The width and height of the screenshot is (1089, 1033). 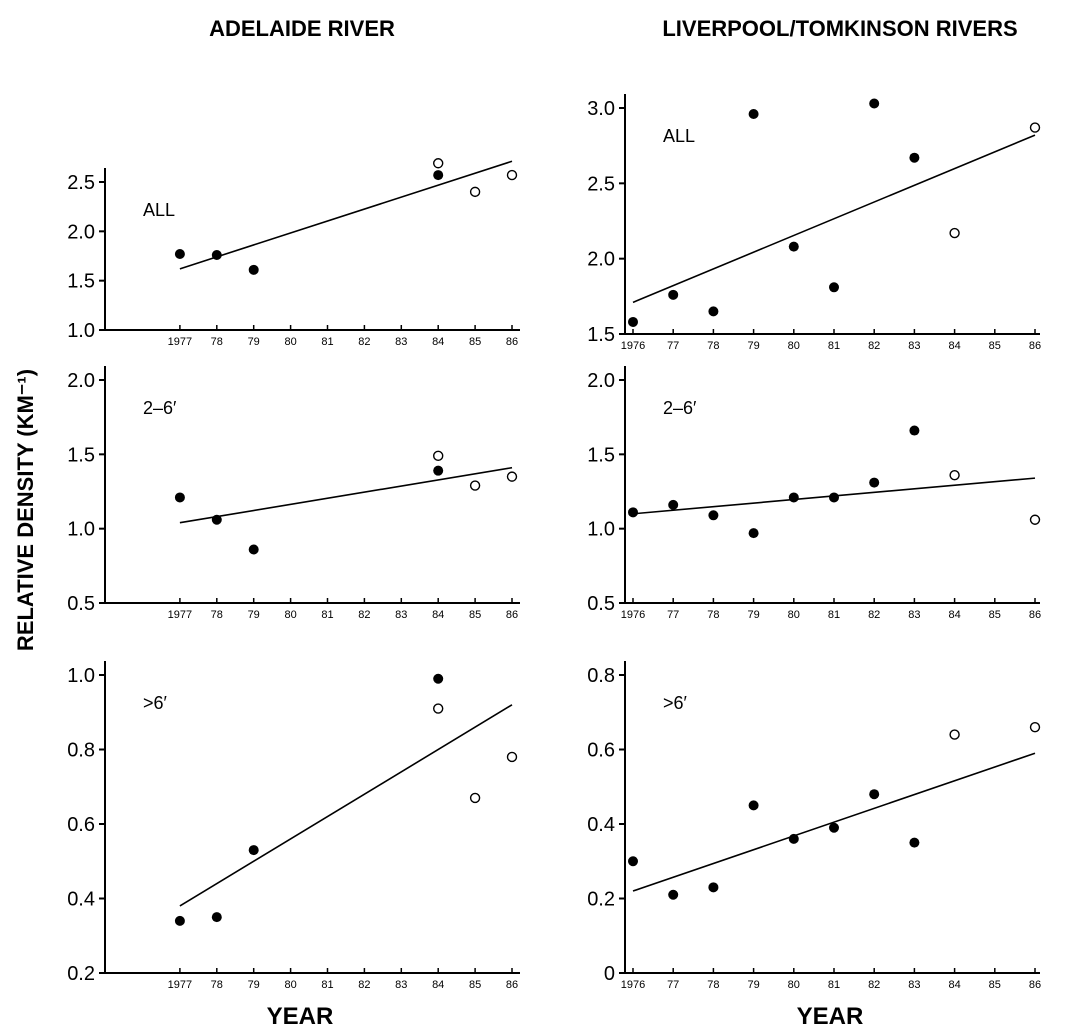 What do you see at coordinates (839, 28) in the screenshot?
I see `title-liverpool: LIVERPOOL/TOMKINSON RIVERS` at bounding box center [839, 28].